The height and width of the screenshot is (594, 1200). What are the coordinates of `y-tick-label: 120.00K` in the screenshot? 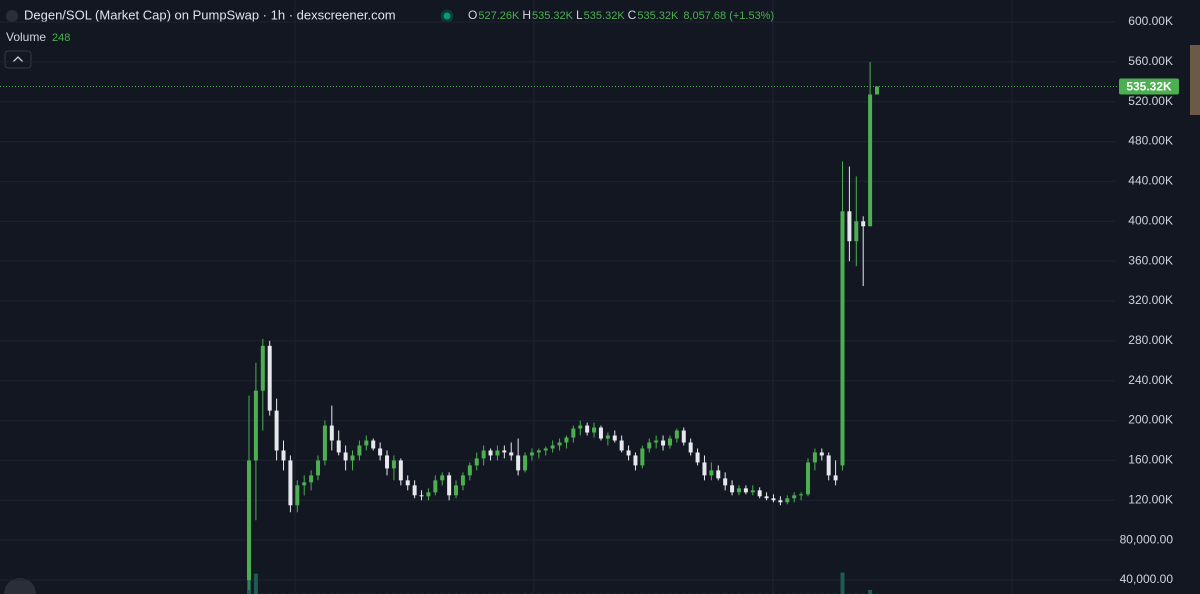 It's located at (1150, 499).